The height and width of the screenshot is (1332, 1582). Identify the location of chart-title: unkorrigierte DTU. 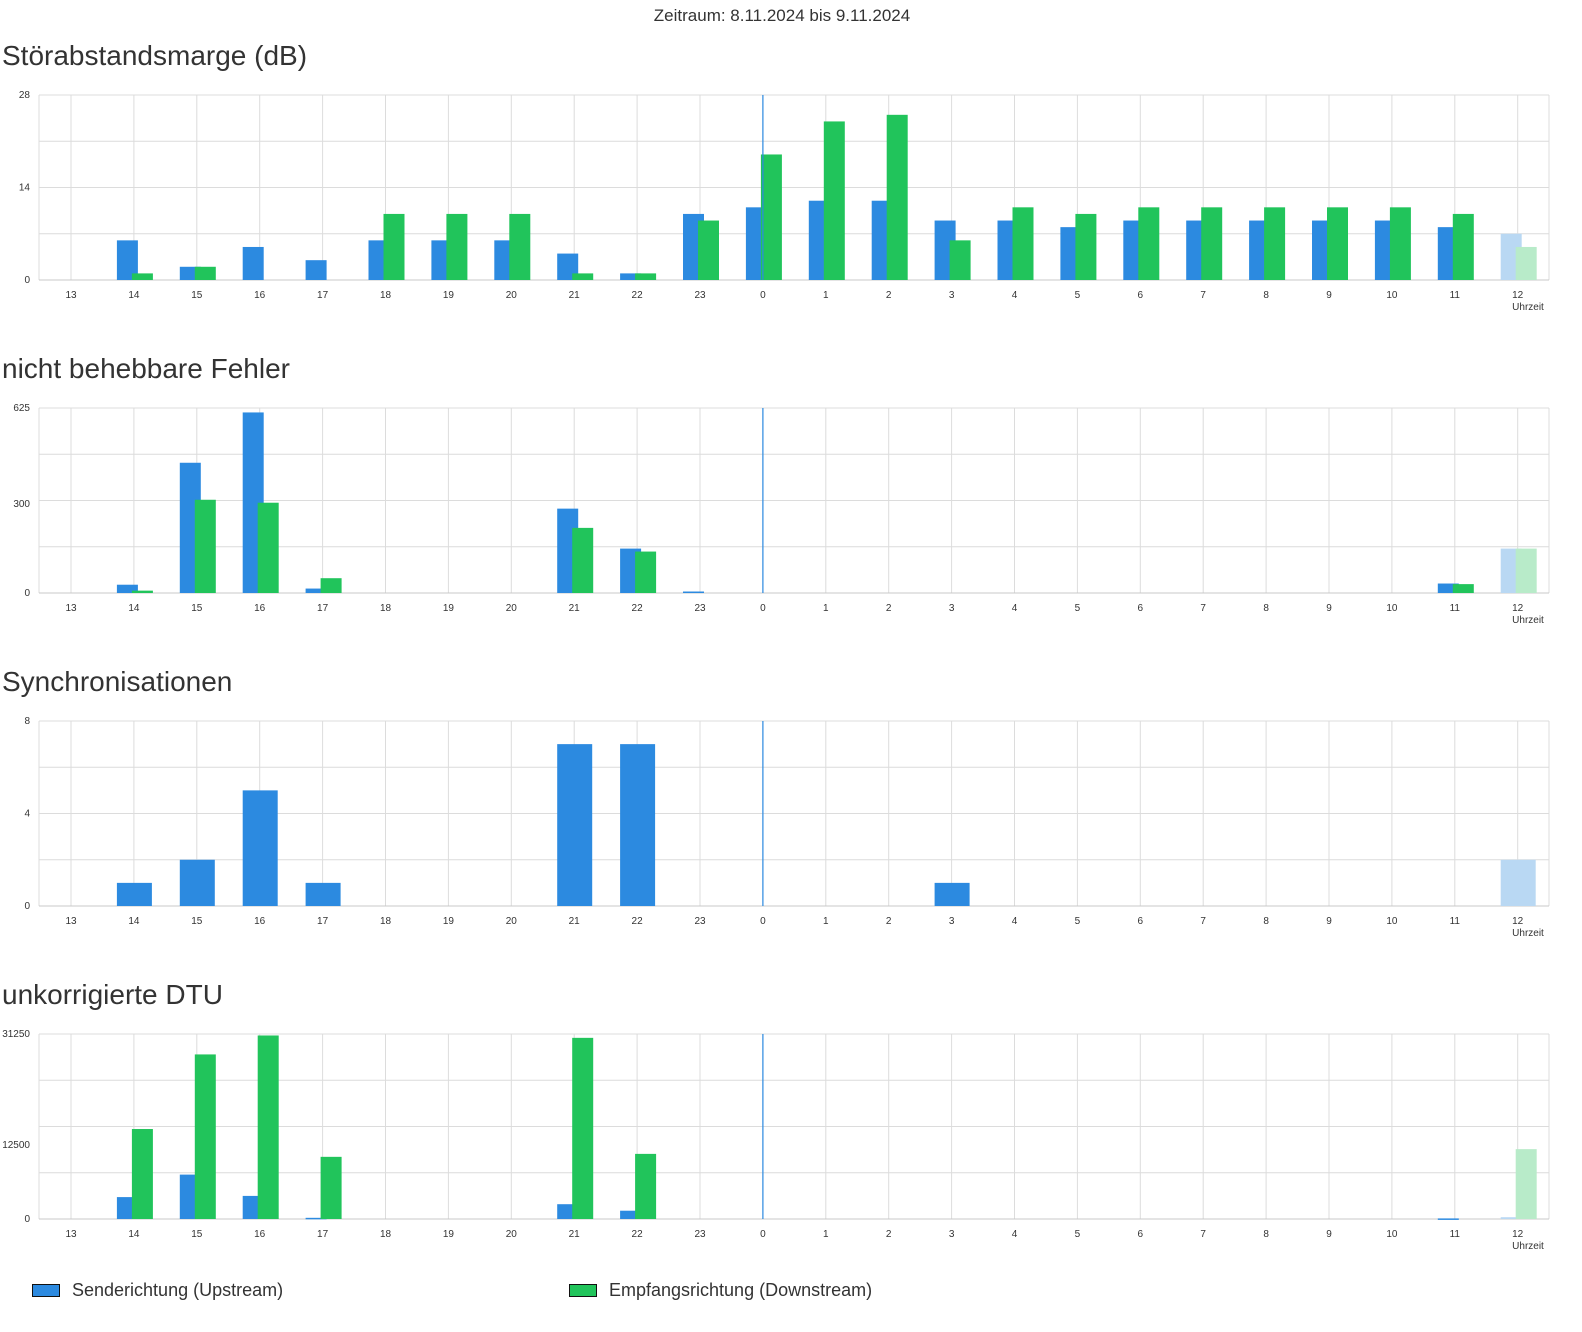
(112, 994).